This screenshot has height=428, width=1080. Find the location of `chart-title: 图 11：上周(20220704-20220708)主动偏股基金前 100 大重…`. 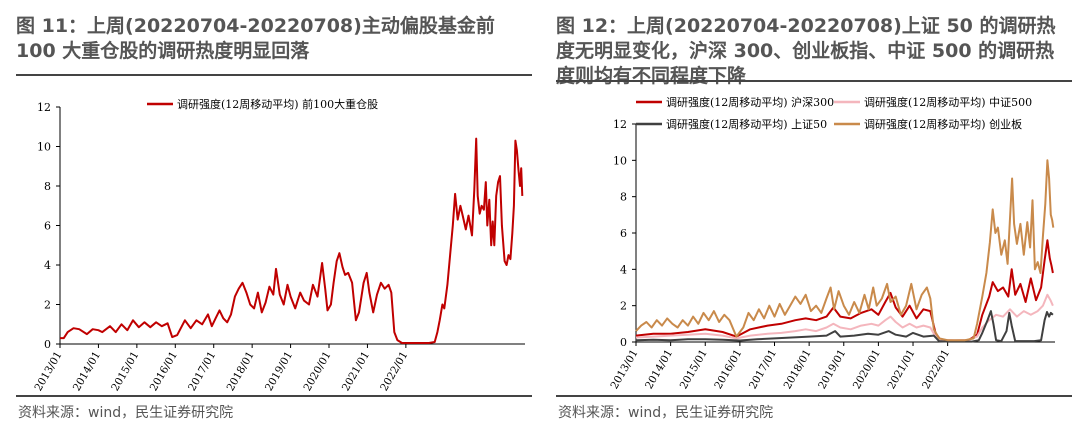

chart-title: 图 11：上周(20220704-20220708)主动偏股基金前 100 大重… is located at coordinates (255, 38).